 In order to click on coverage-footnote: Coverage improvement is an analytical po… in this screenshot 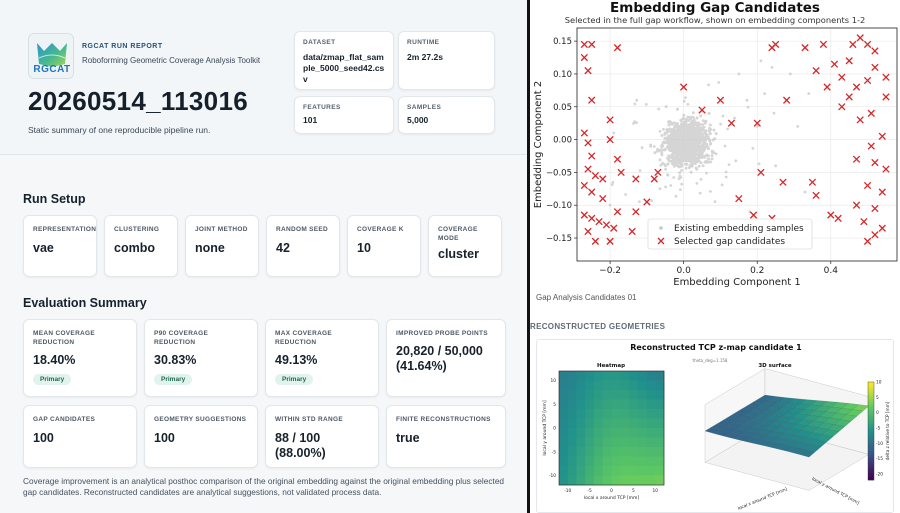, I will do `click(264, 486)`.